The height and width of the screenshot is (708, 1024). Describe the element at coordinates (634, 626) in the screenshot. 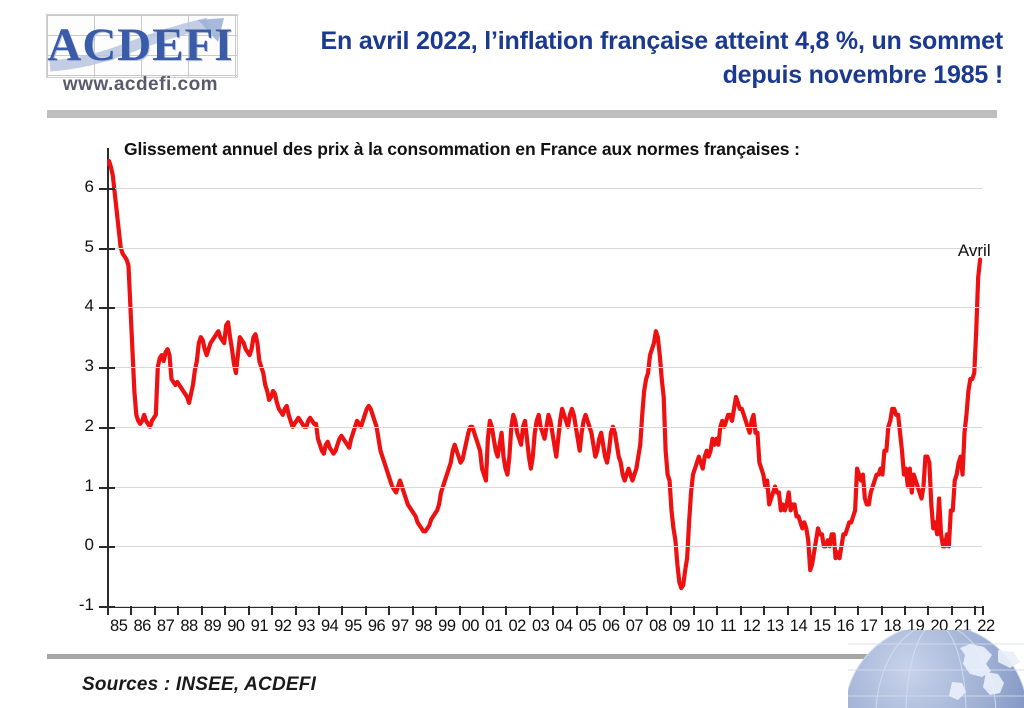

I see `x-axis-tick-label: 07` at that location.